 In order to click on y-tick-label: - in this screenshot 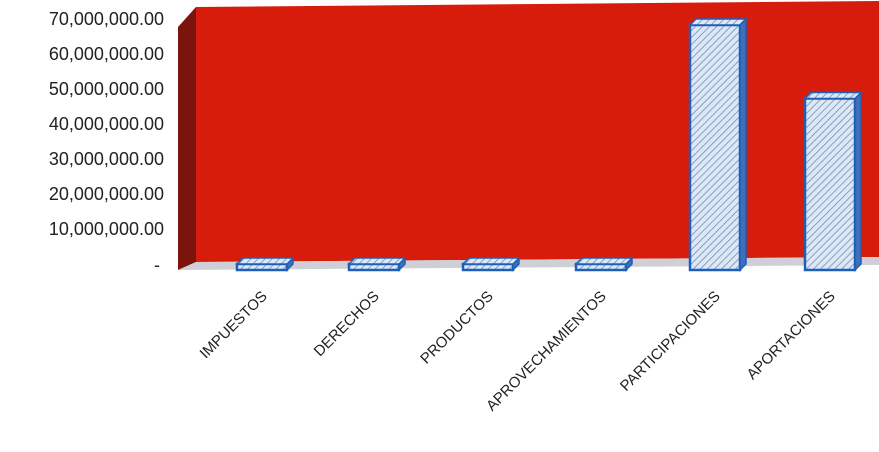, I will do `click(157, 265)`.